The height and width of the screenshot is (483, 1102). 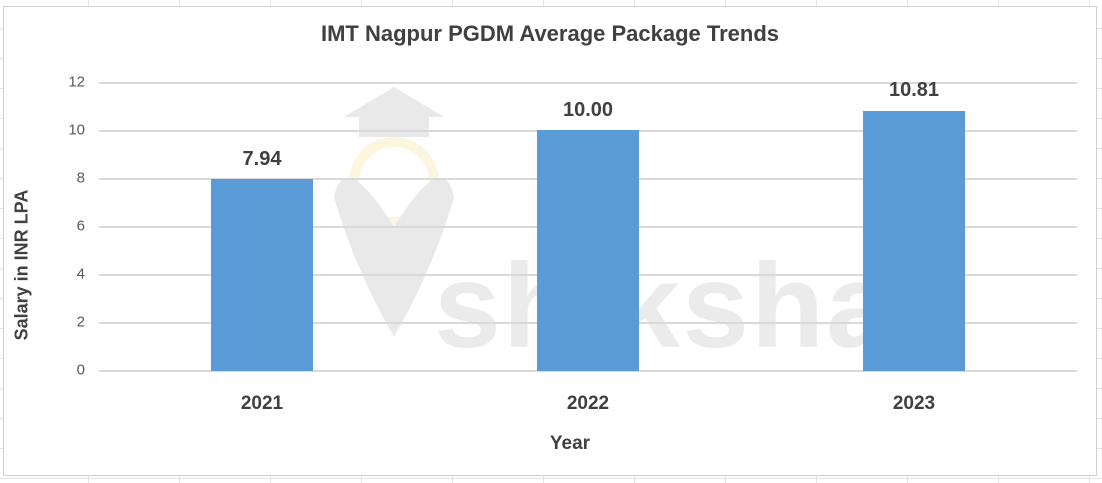 I want to click on x-axis-label: Year, so click(x=570, y=443).